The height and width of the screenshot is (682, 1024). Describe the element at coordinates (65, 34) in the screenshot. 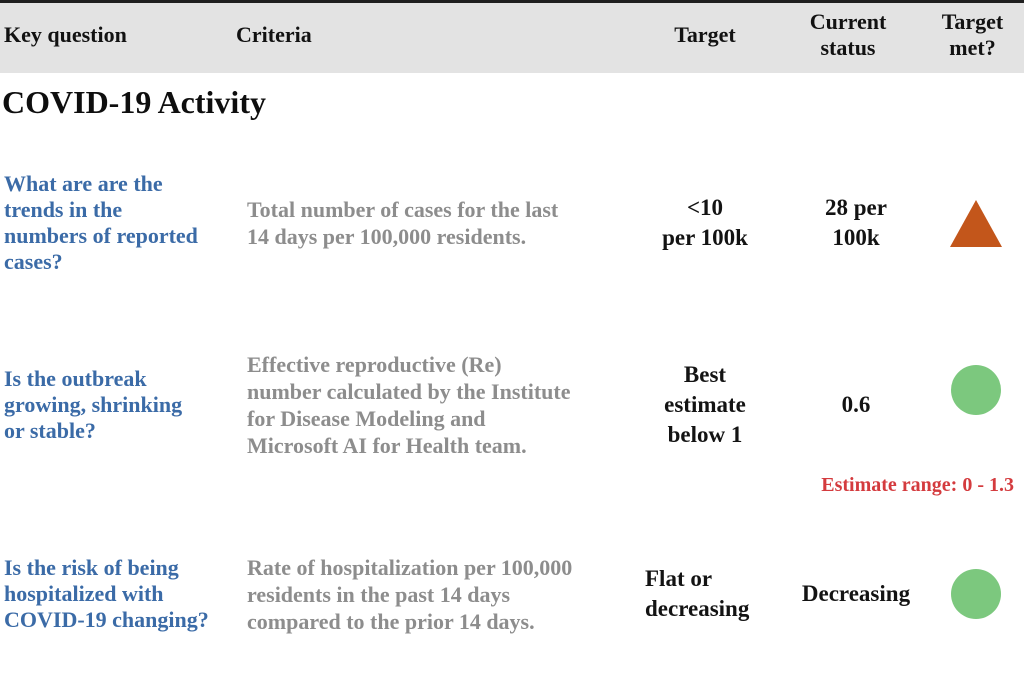

I see `column-header-key-question: Key question` at that location.